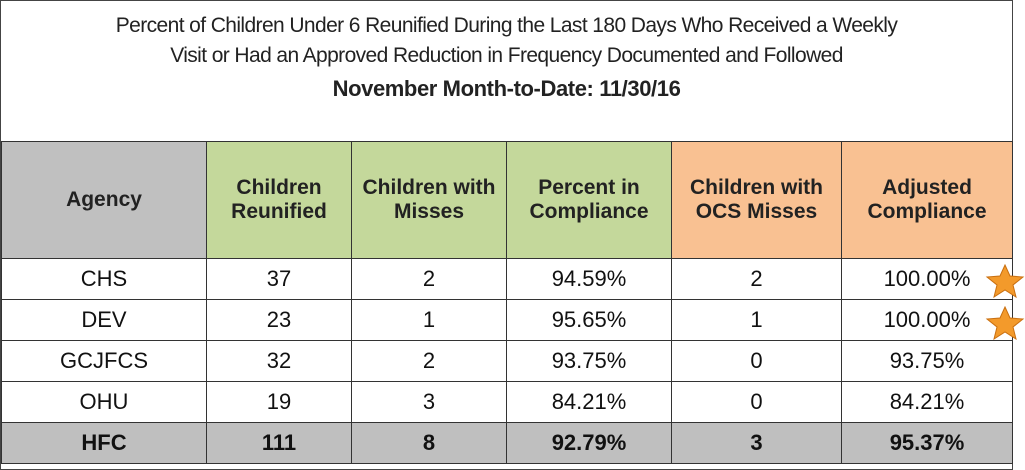  Describe the element at coordinates (927, 200) in the screenshot. I see `column-header: Adjusted Compliance` at that location.